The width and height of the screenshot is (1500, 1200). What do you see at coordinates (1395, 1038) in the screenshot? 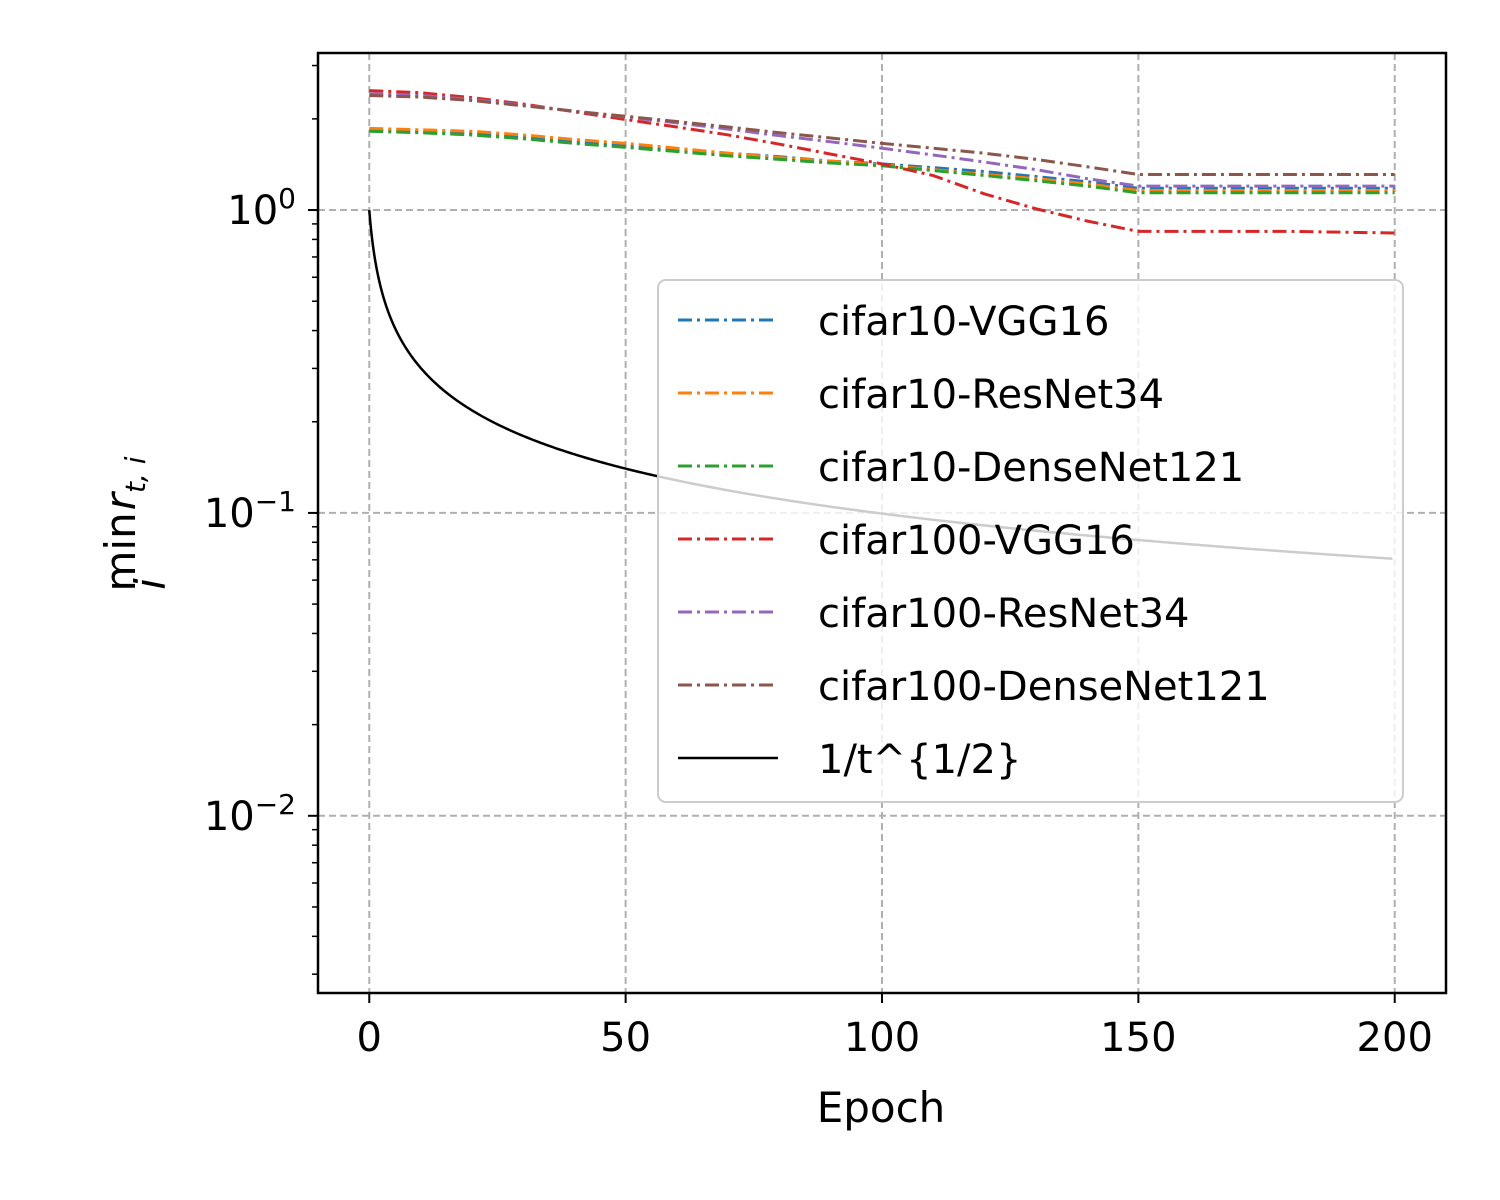
I see `x-tick-label: 200` at bounding box center [1395, 1038].